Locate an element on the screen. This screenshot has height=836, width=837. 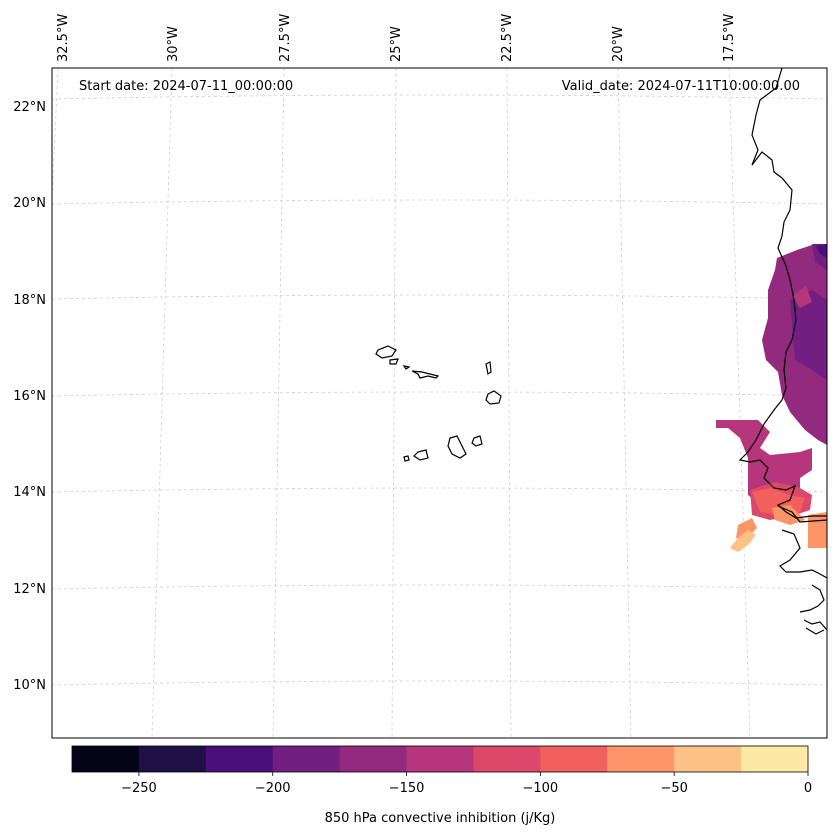
cin-region-magenta is located at coordinates (764, 462).